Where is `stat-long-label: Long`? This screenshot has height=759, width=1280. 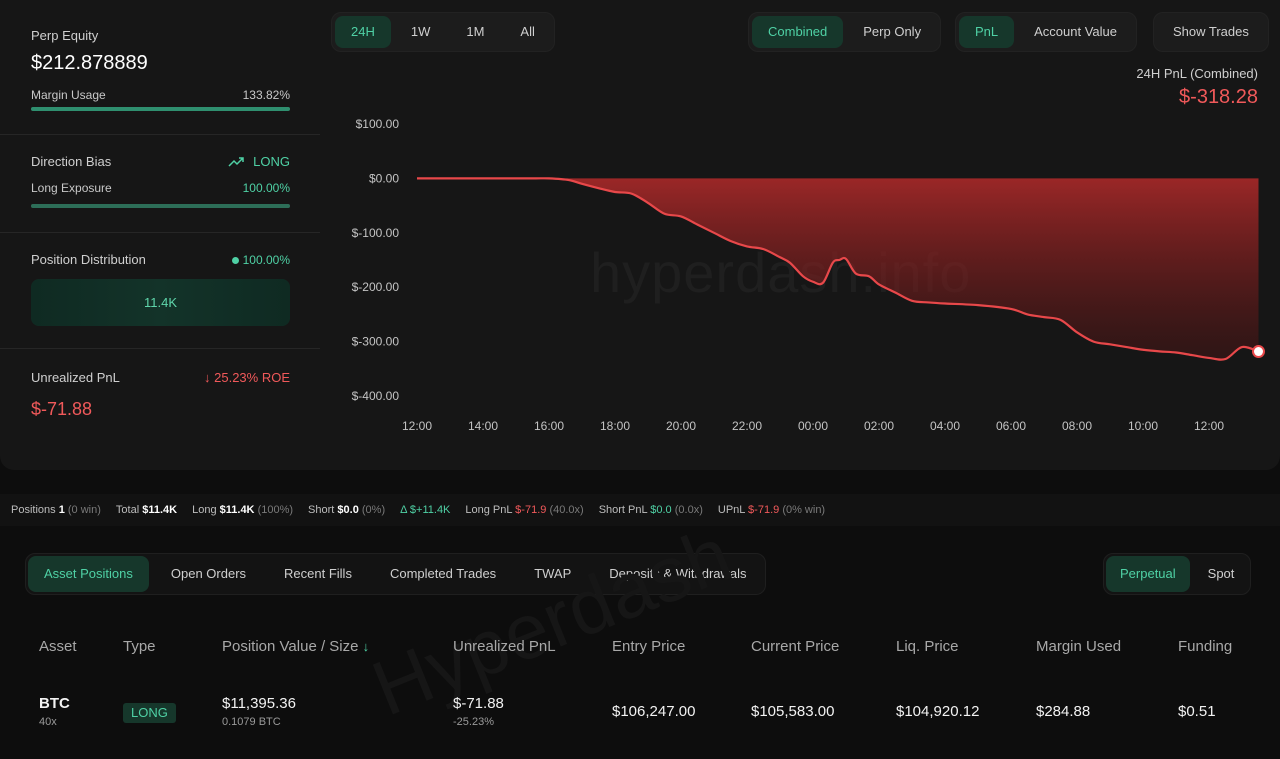 stat-long-label: Long is located at coordinates (204, 510).